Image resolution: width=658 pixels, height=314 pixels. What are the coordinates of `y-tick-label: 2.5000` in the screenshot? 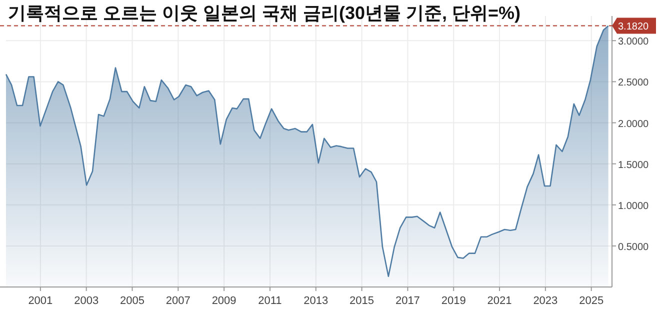 It's located at (634, 83).